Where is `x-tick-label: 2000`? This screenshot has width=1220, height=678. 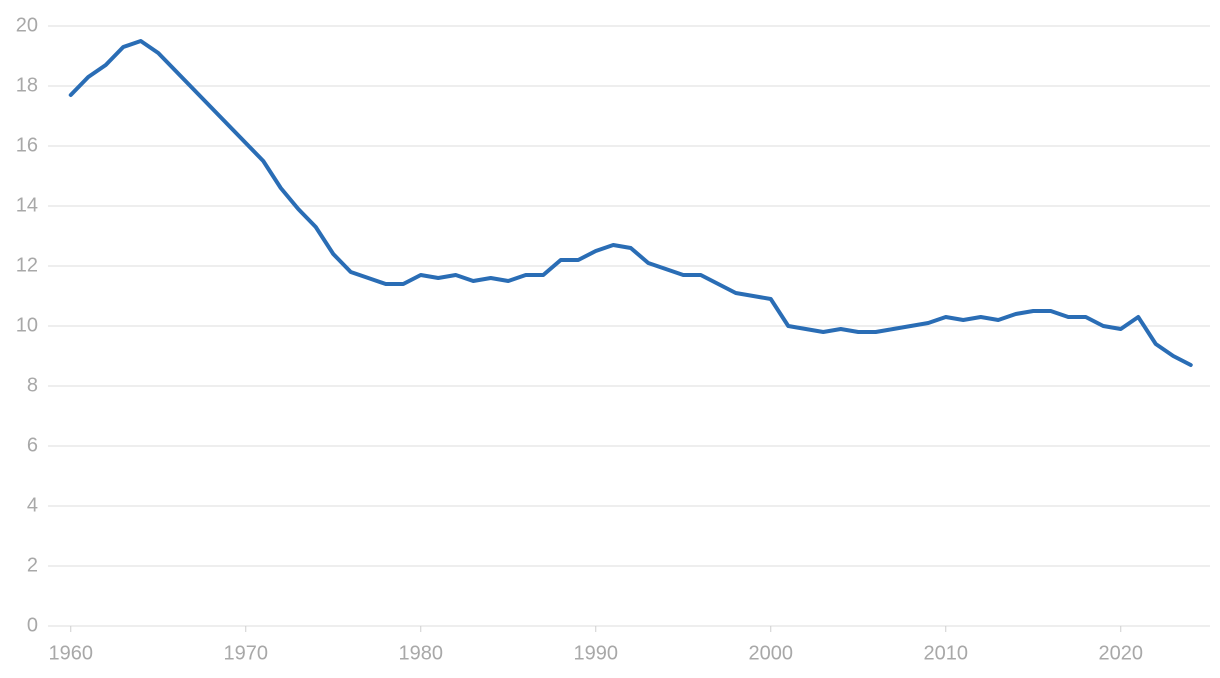
x-tick-label: 2000 is located at coordinates (771, 653).